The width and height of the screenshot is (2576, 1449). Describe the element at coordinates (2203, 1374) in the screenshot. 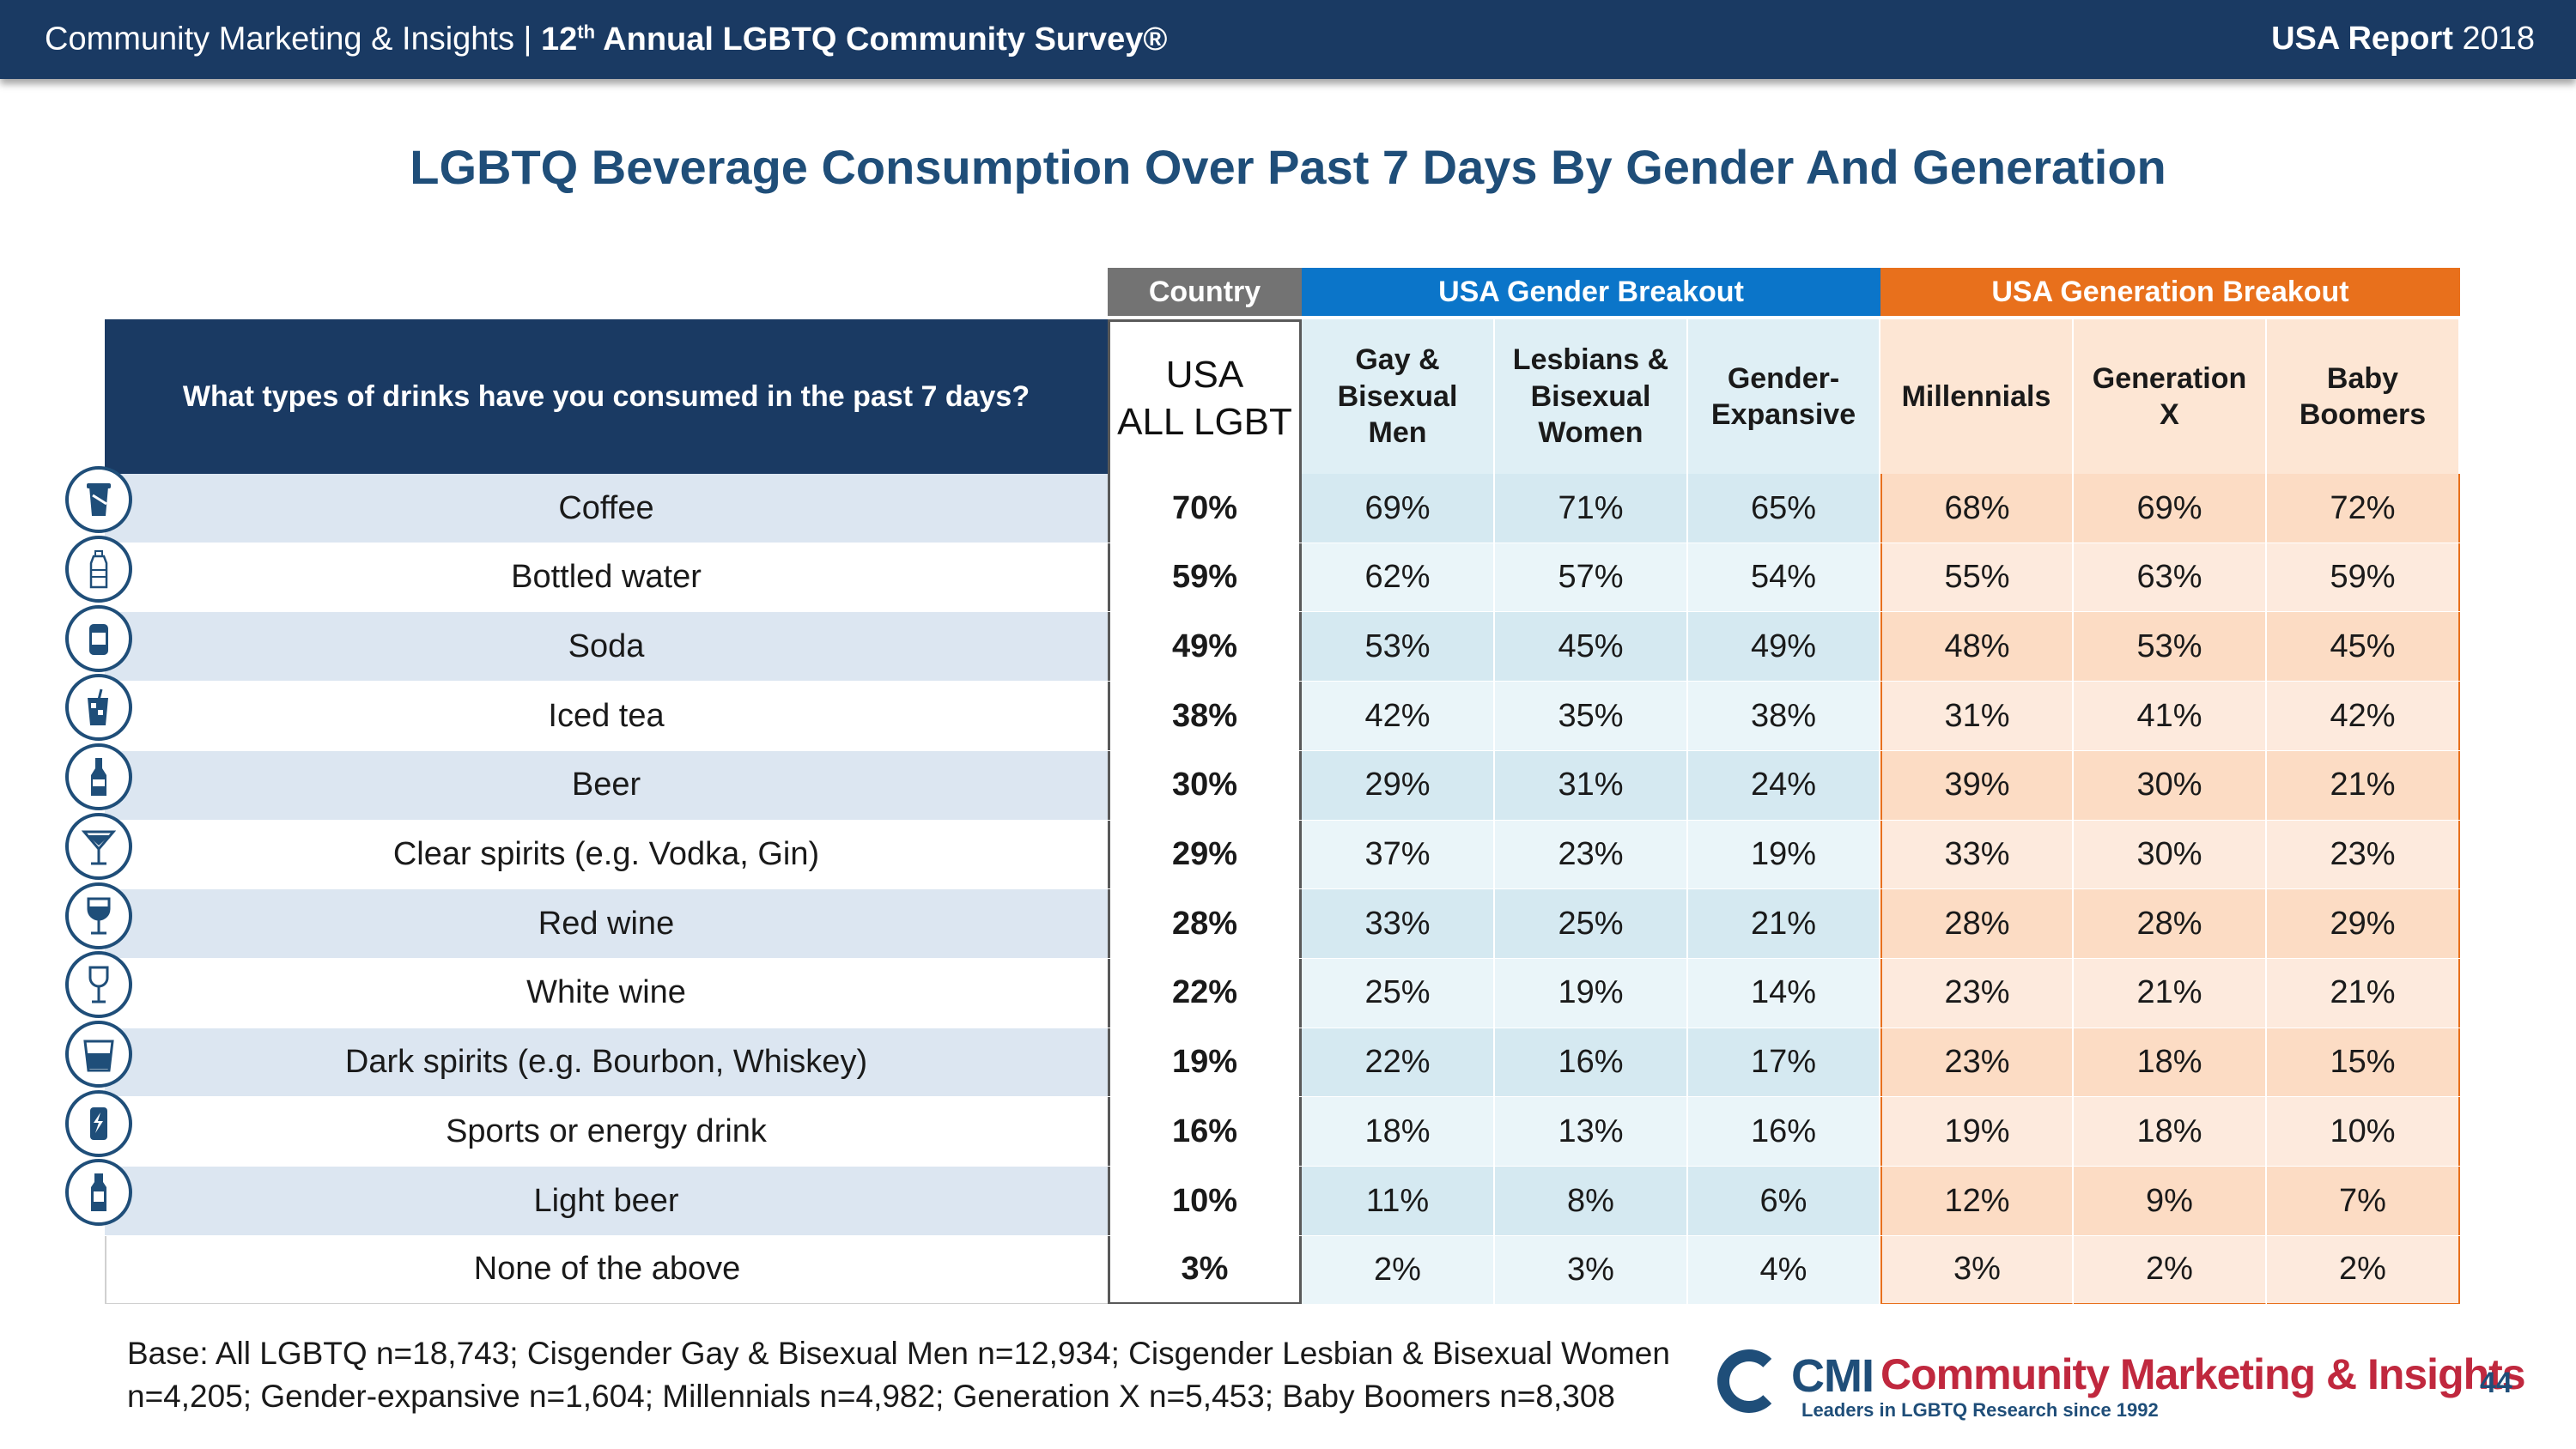

I see `logo-company-name: Community Marketing & Insights` at that location.